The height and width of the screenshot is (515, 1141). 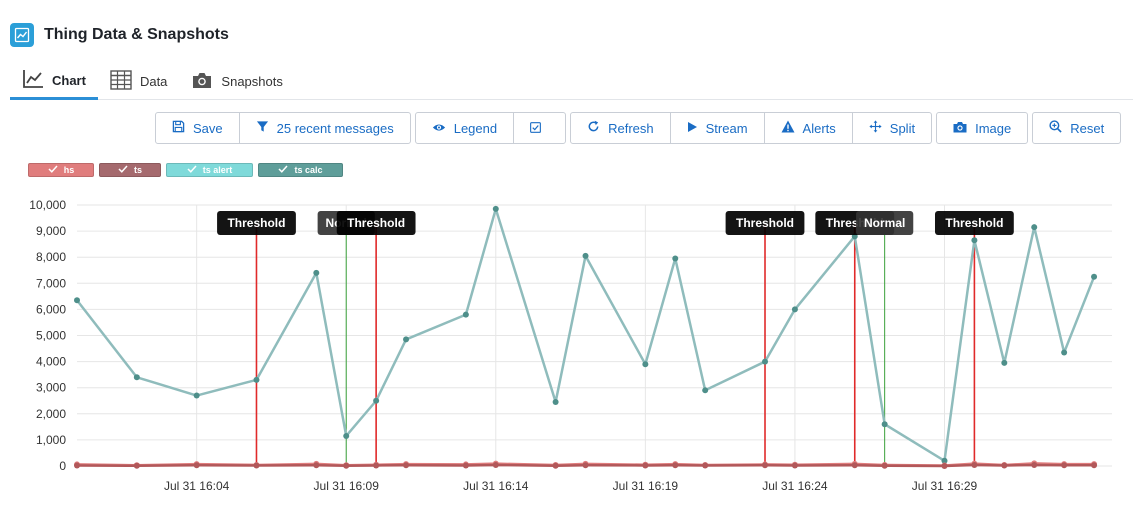 What do you see at coordinates (795, 486) in the screenshot?
I see `x-tick-label: Jul 31 16:24` at bounding box center [795, 486].